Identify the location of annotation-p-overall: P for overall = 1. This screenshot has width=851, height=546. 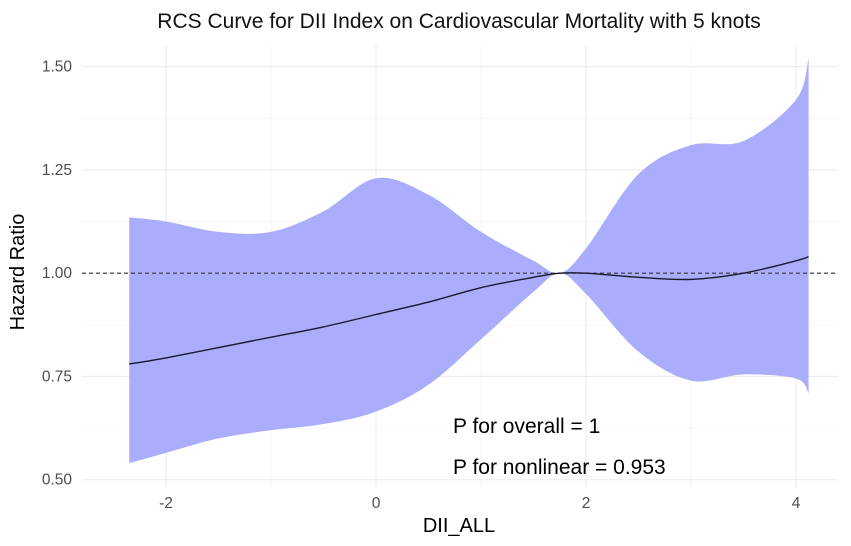
(526, 426).